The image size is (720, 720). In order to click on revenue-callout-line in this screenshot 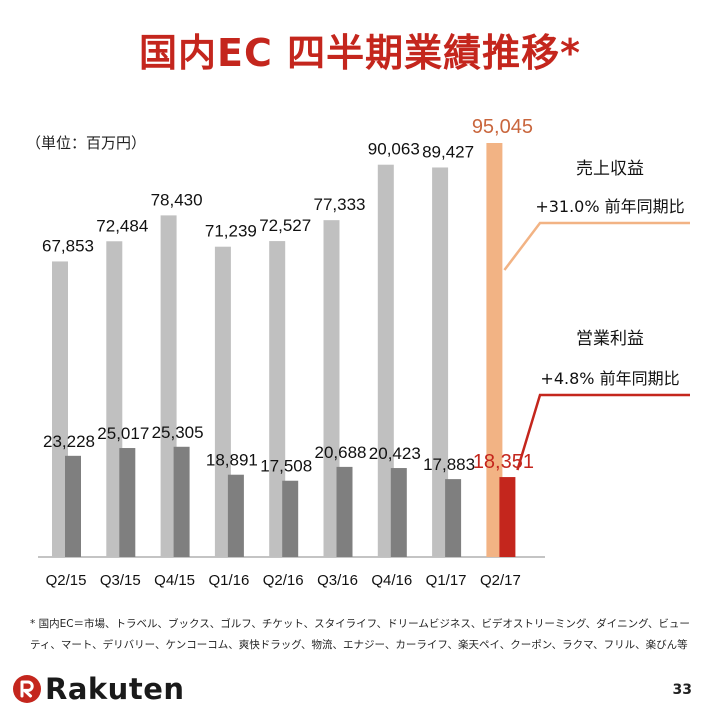, I will do `click(596, 246)`.